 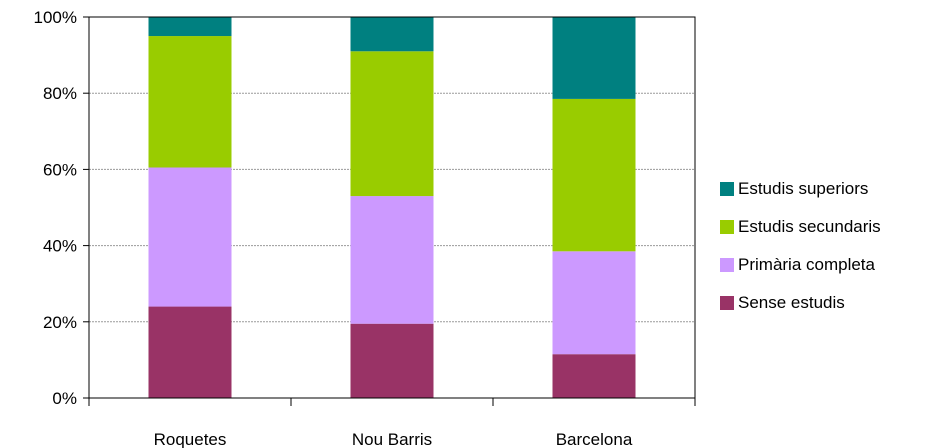 I want to click on legend-label-estudis-secundaris: Estudis secundaris, so click(x=809, y=226).